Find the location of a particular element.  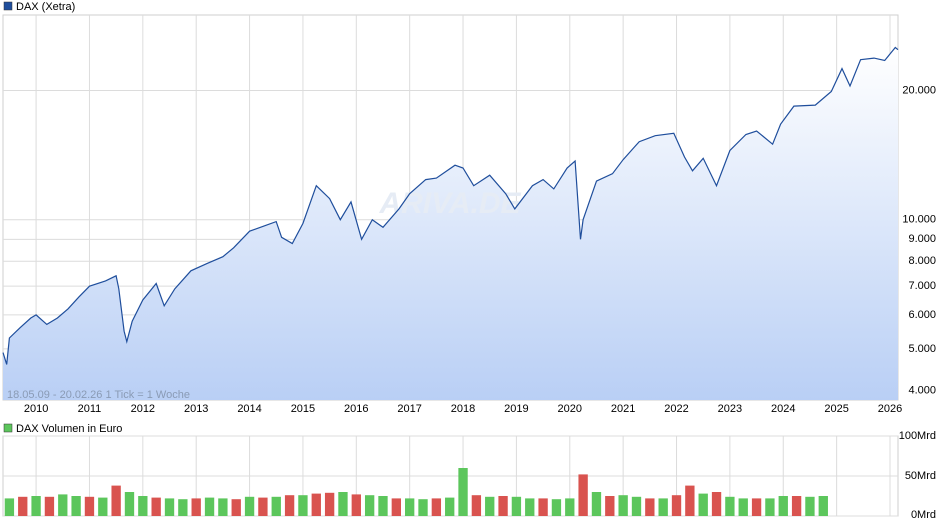

x-tick-label: 2026 is located at coordinates (890, 409).